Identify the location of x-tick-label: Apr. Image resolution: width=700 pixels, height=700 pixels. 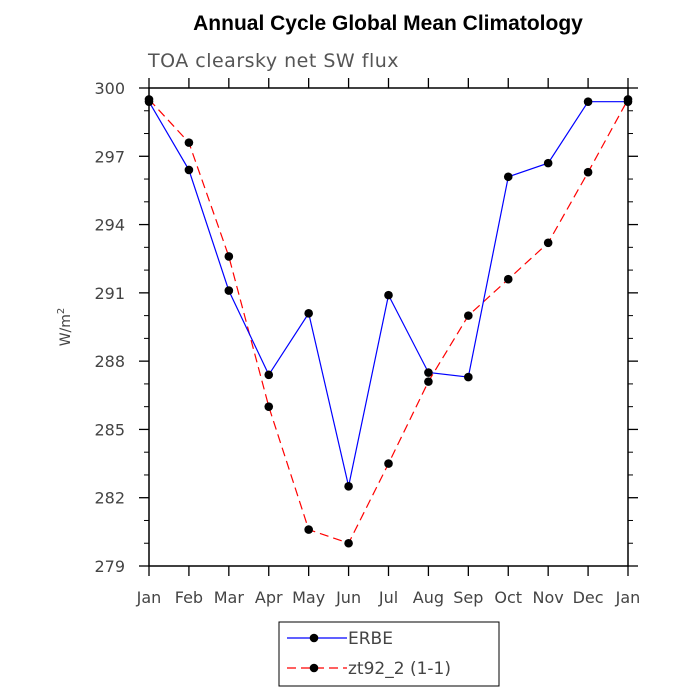
(269, 597).